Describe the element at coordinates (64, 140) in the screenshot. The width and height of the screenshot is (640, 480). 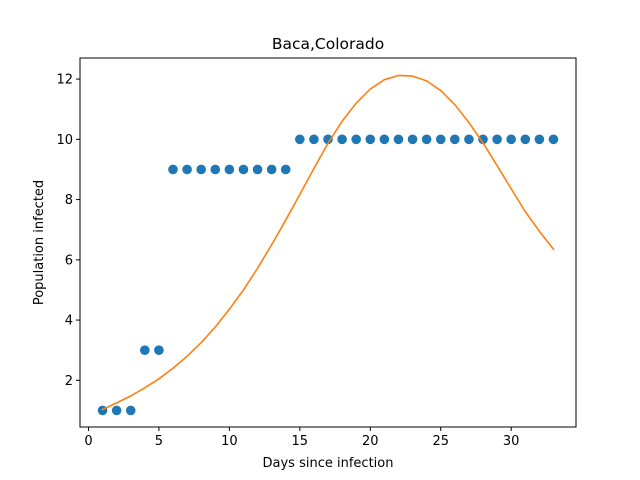
I see `y-tick-label: 10` at that location.